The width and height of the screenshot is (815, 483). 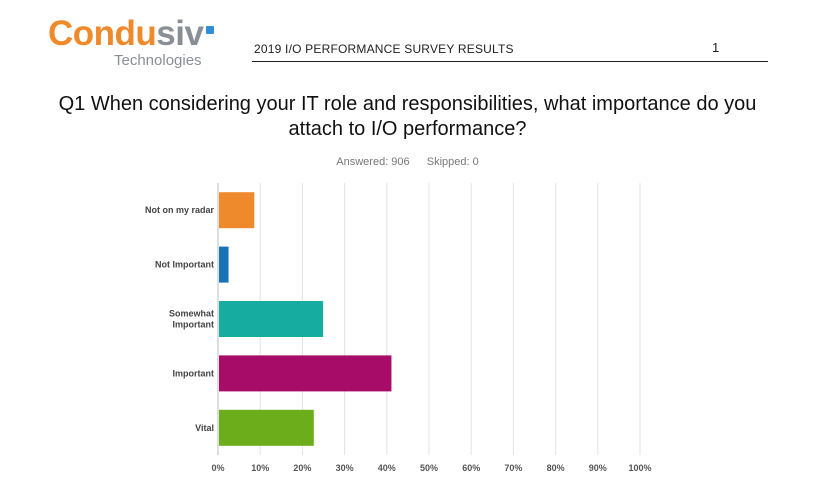 What do you see at coordinates (217, 468) in the screenshot?
I see `x-tick-label: 0%` at bounding box center [217, 468].